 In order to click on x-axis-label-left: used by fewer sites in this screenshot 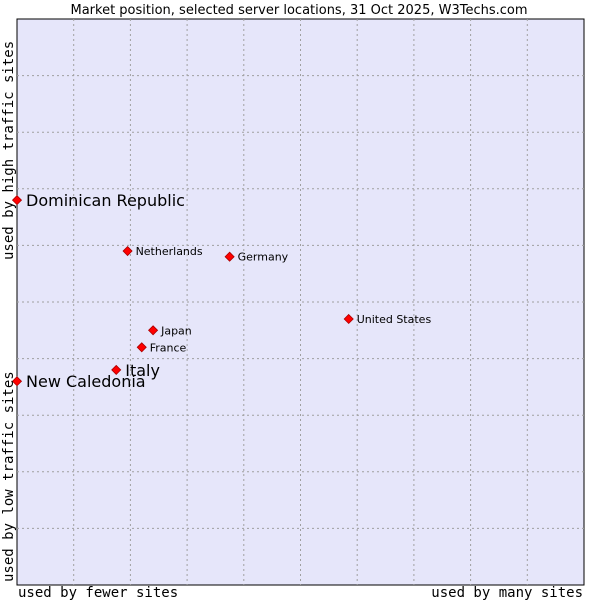, I will do `click(98, 592)`.